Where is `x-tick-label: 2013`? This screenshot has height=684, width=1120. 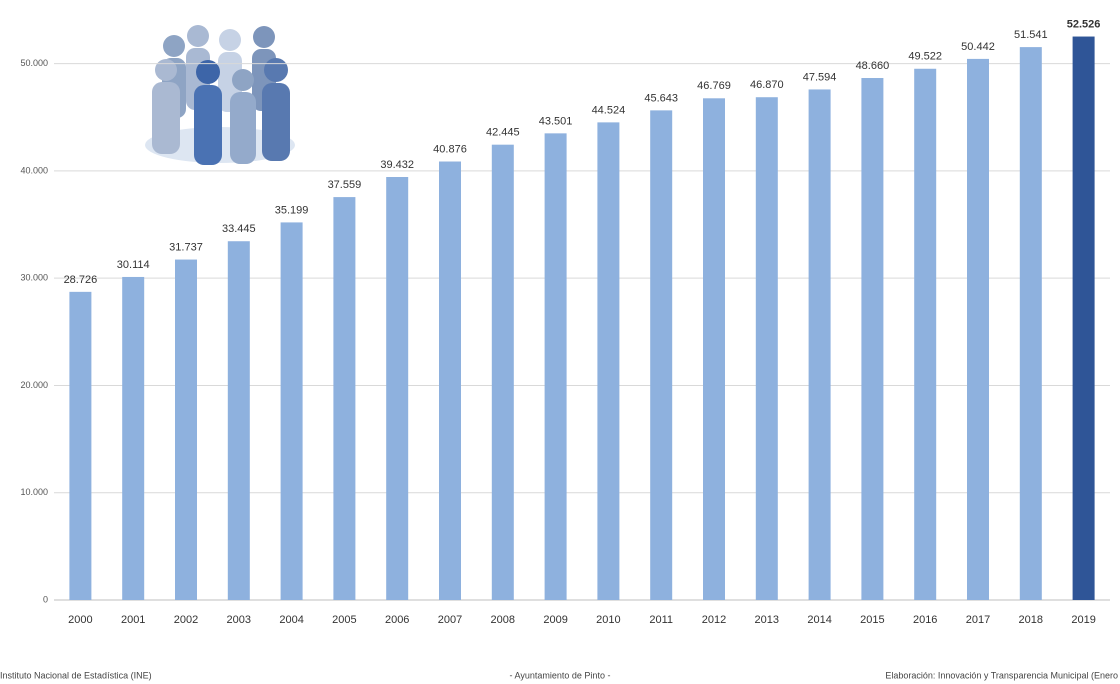 x-tick-label: 2013 is located at coordinates (767, 620).